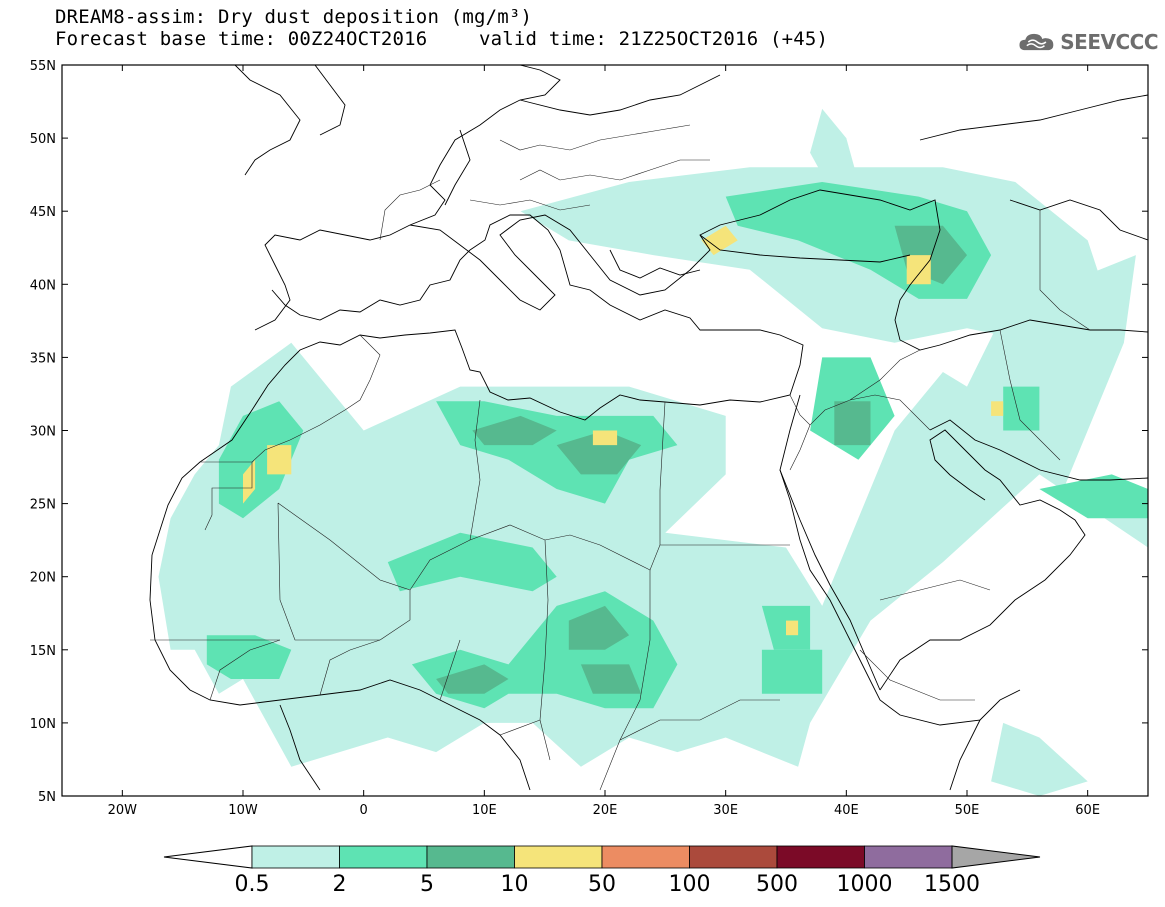  What do you see at coordinates (952, 884) in the screenshot?
I see `colorbar-label: 1500` at bounding box center [952, 884].